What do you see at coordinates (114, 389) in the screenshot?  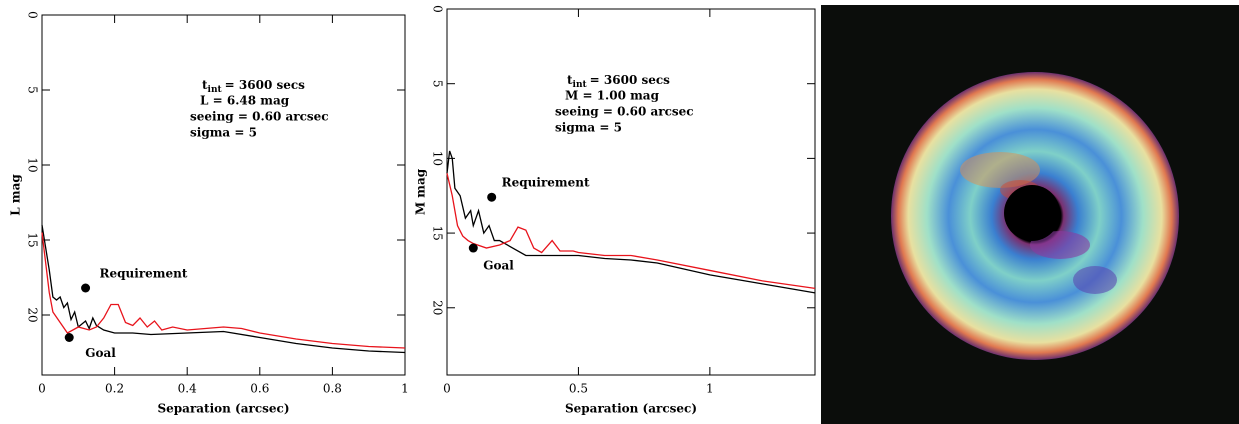 I see `x-tick-label: 0.2` at bounding box center [114, 389].